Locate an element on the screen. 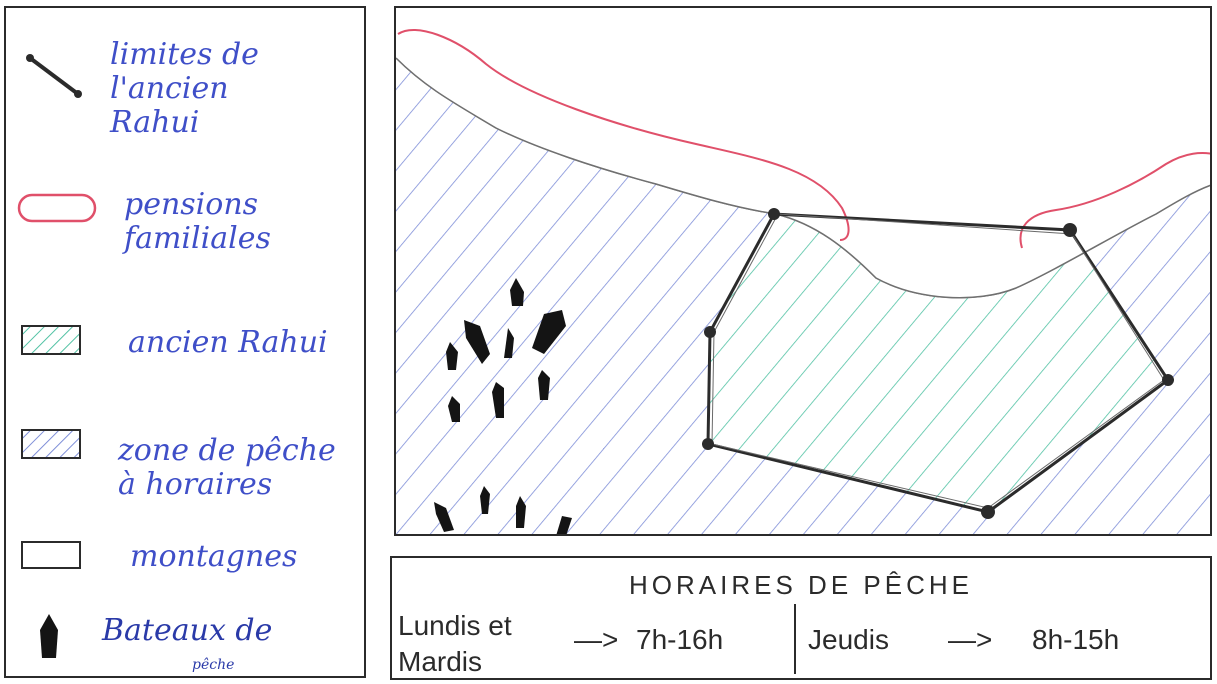  boundary-line-icon is located at coordinates (54, 76).